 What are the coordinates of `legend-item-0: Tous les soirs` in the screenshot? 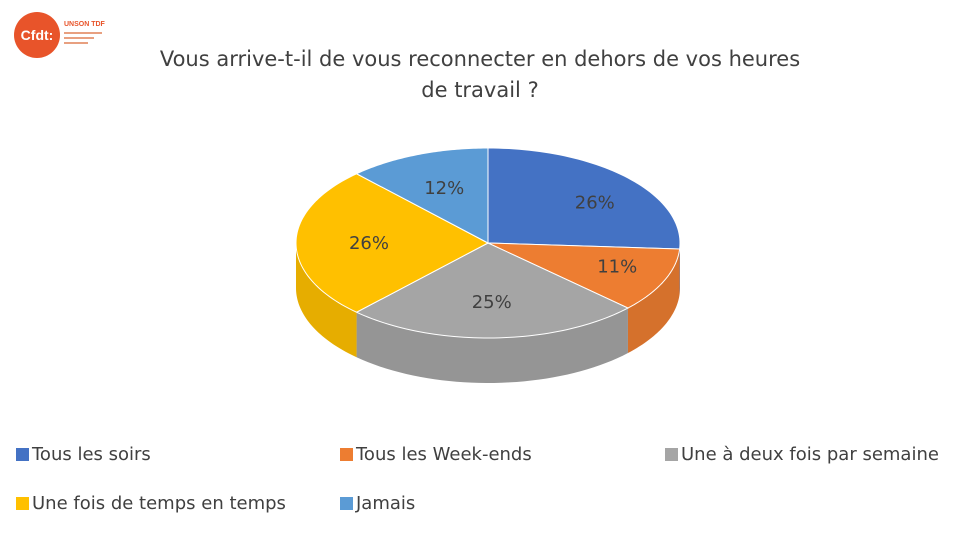 It's located at (83, 454).